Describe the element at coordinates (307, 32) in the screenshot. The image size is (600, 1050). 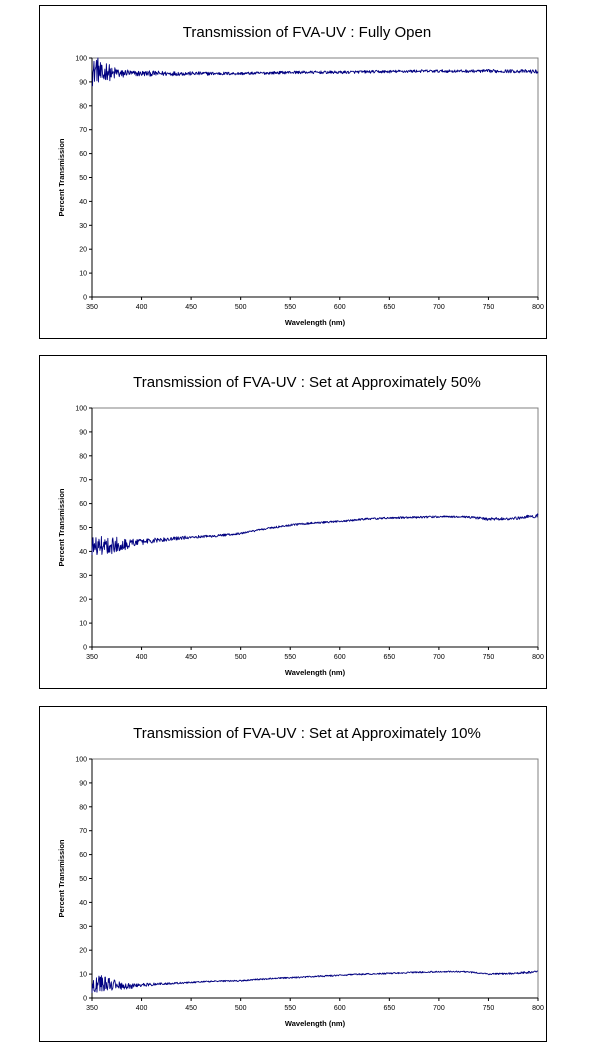
I see `chart-title: Transmission of FVA-UV : Fully Open` at that location.